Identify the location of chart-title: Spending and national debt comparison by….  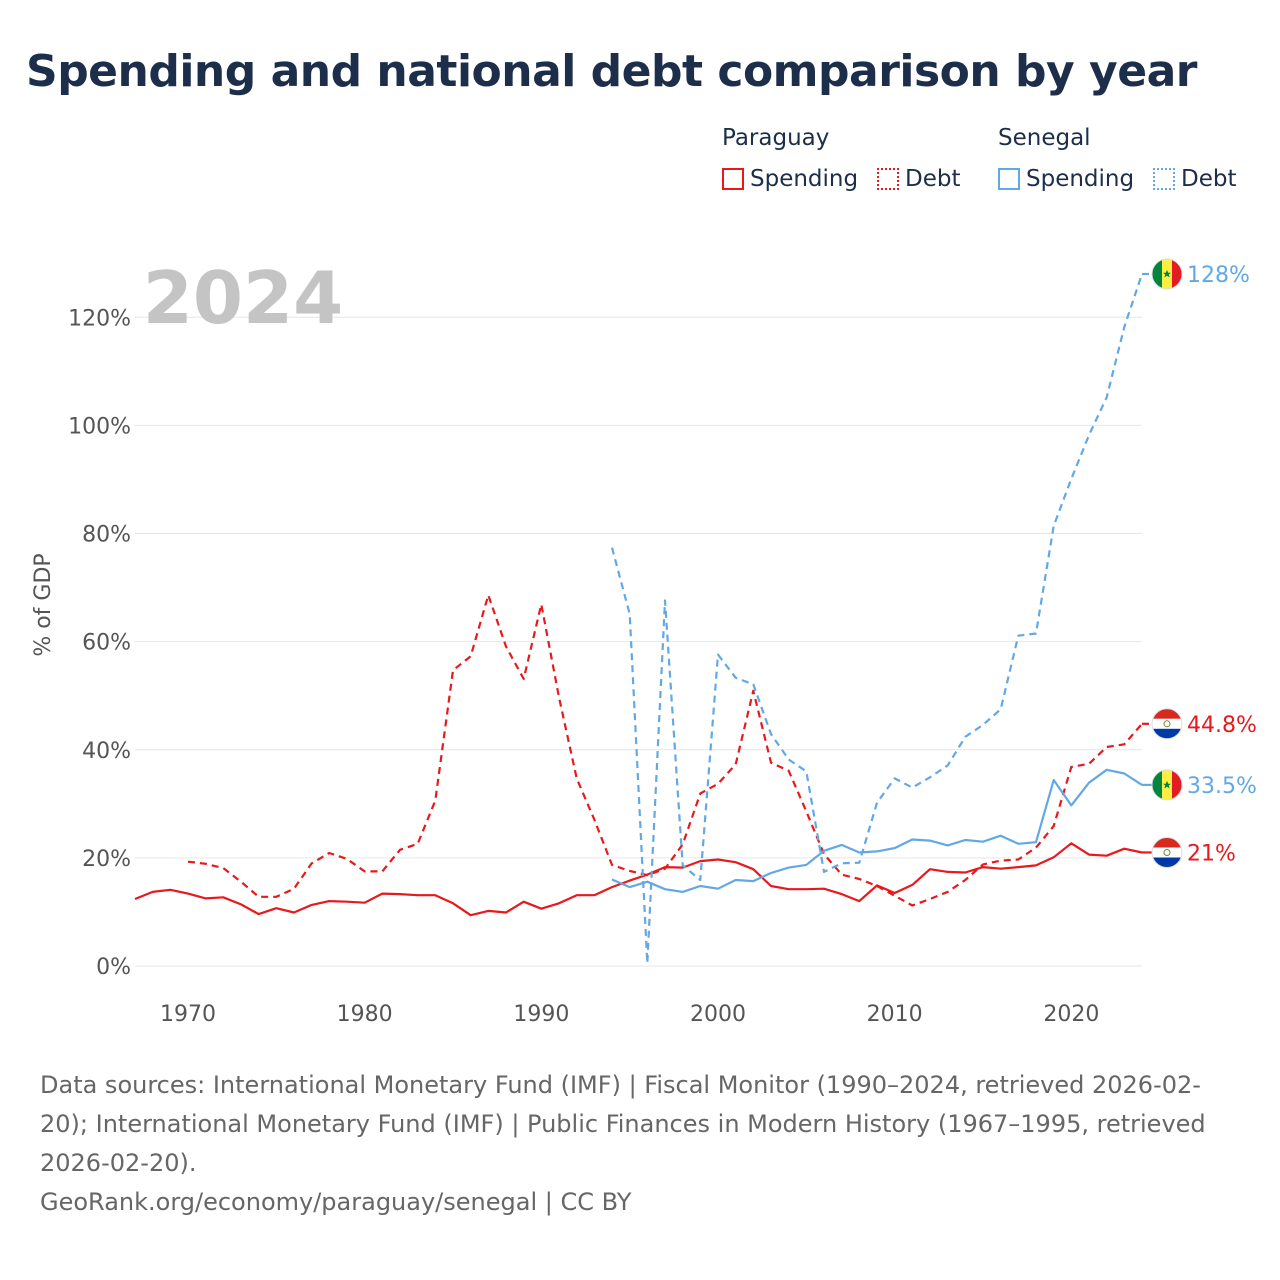
(611, 71).